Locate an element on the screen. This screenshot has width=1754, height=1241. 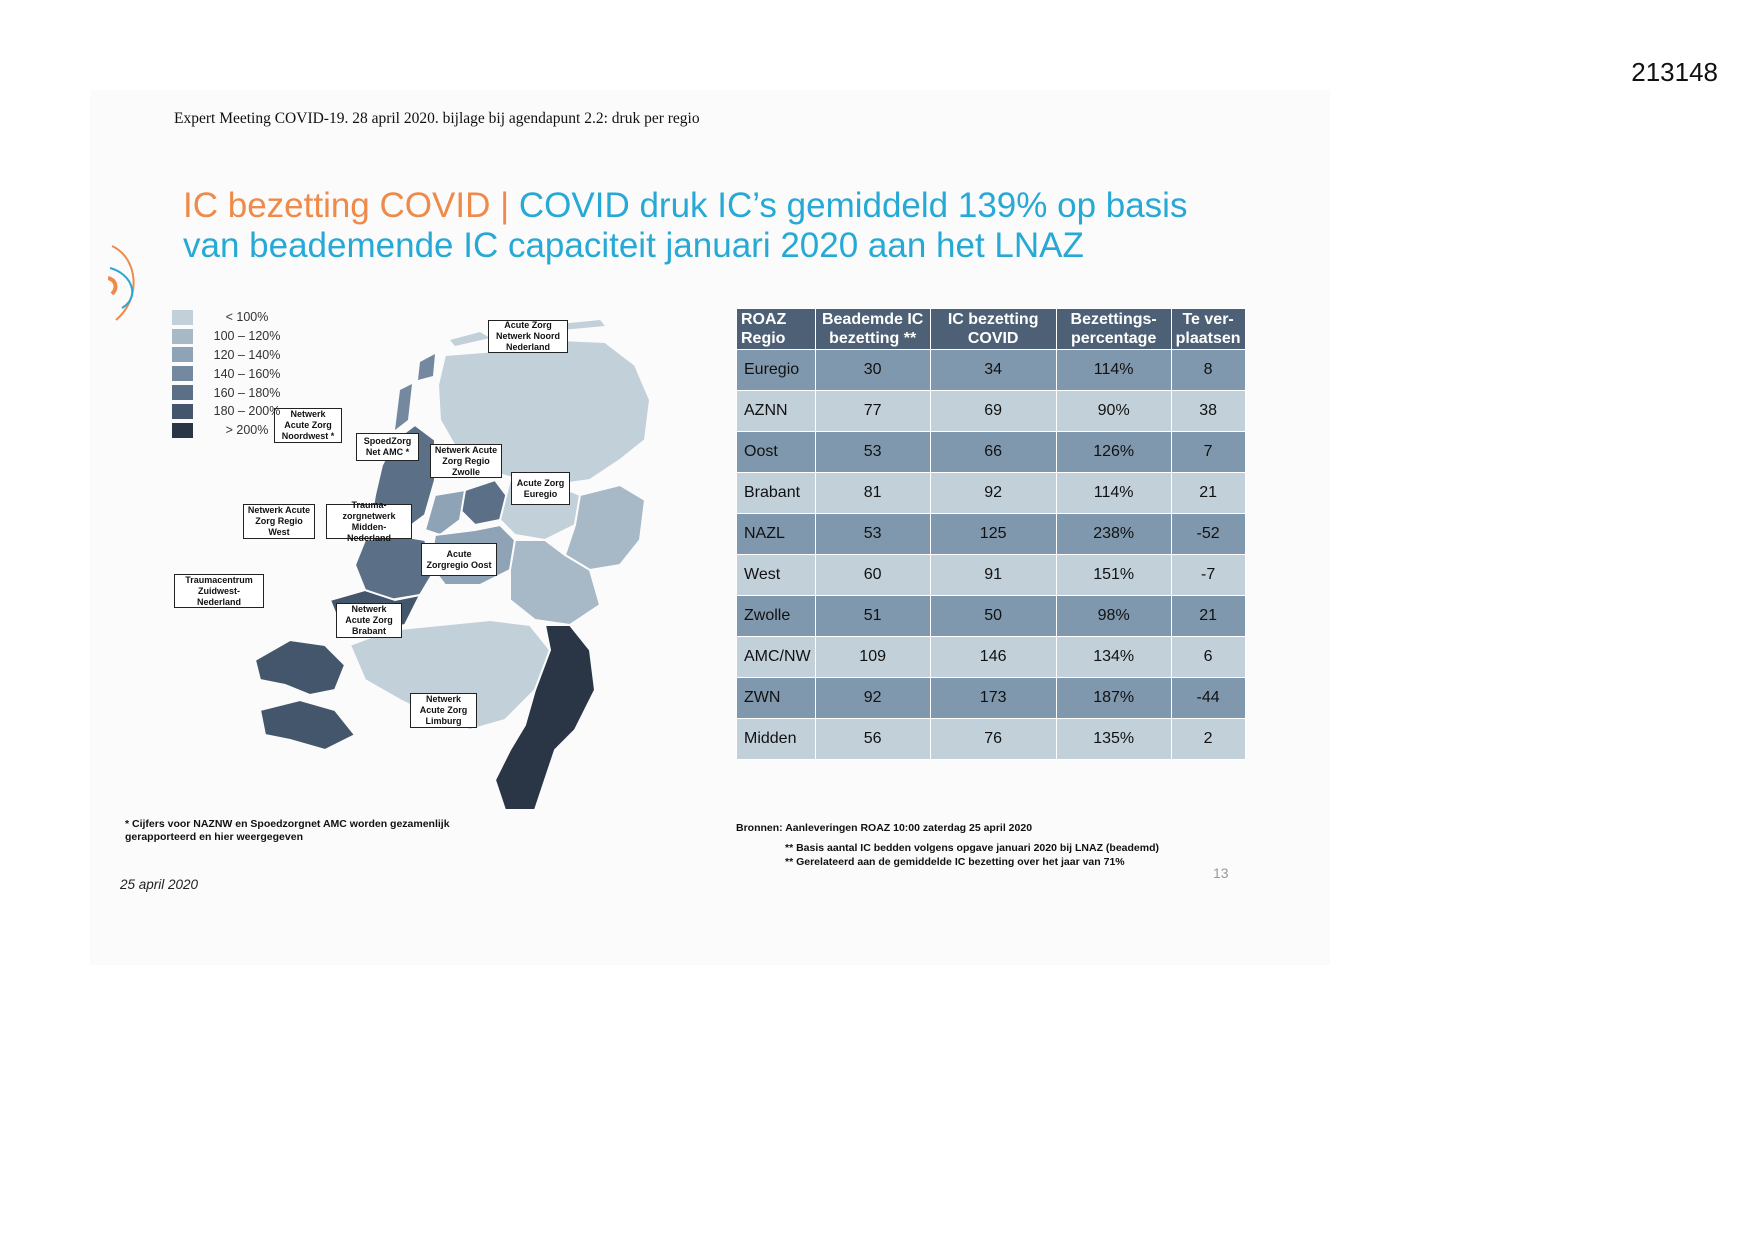
table-cell: 81 is located at coordinates (872, 493).